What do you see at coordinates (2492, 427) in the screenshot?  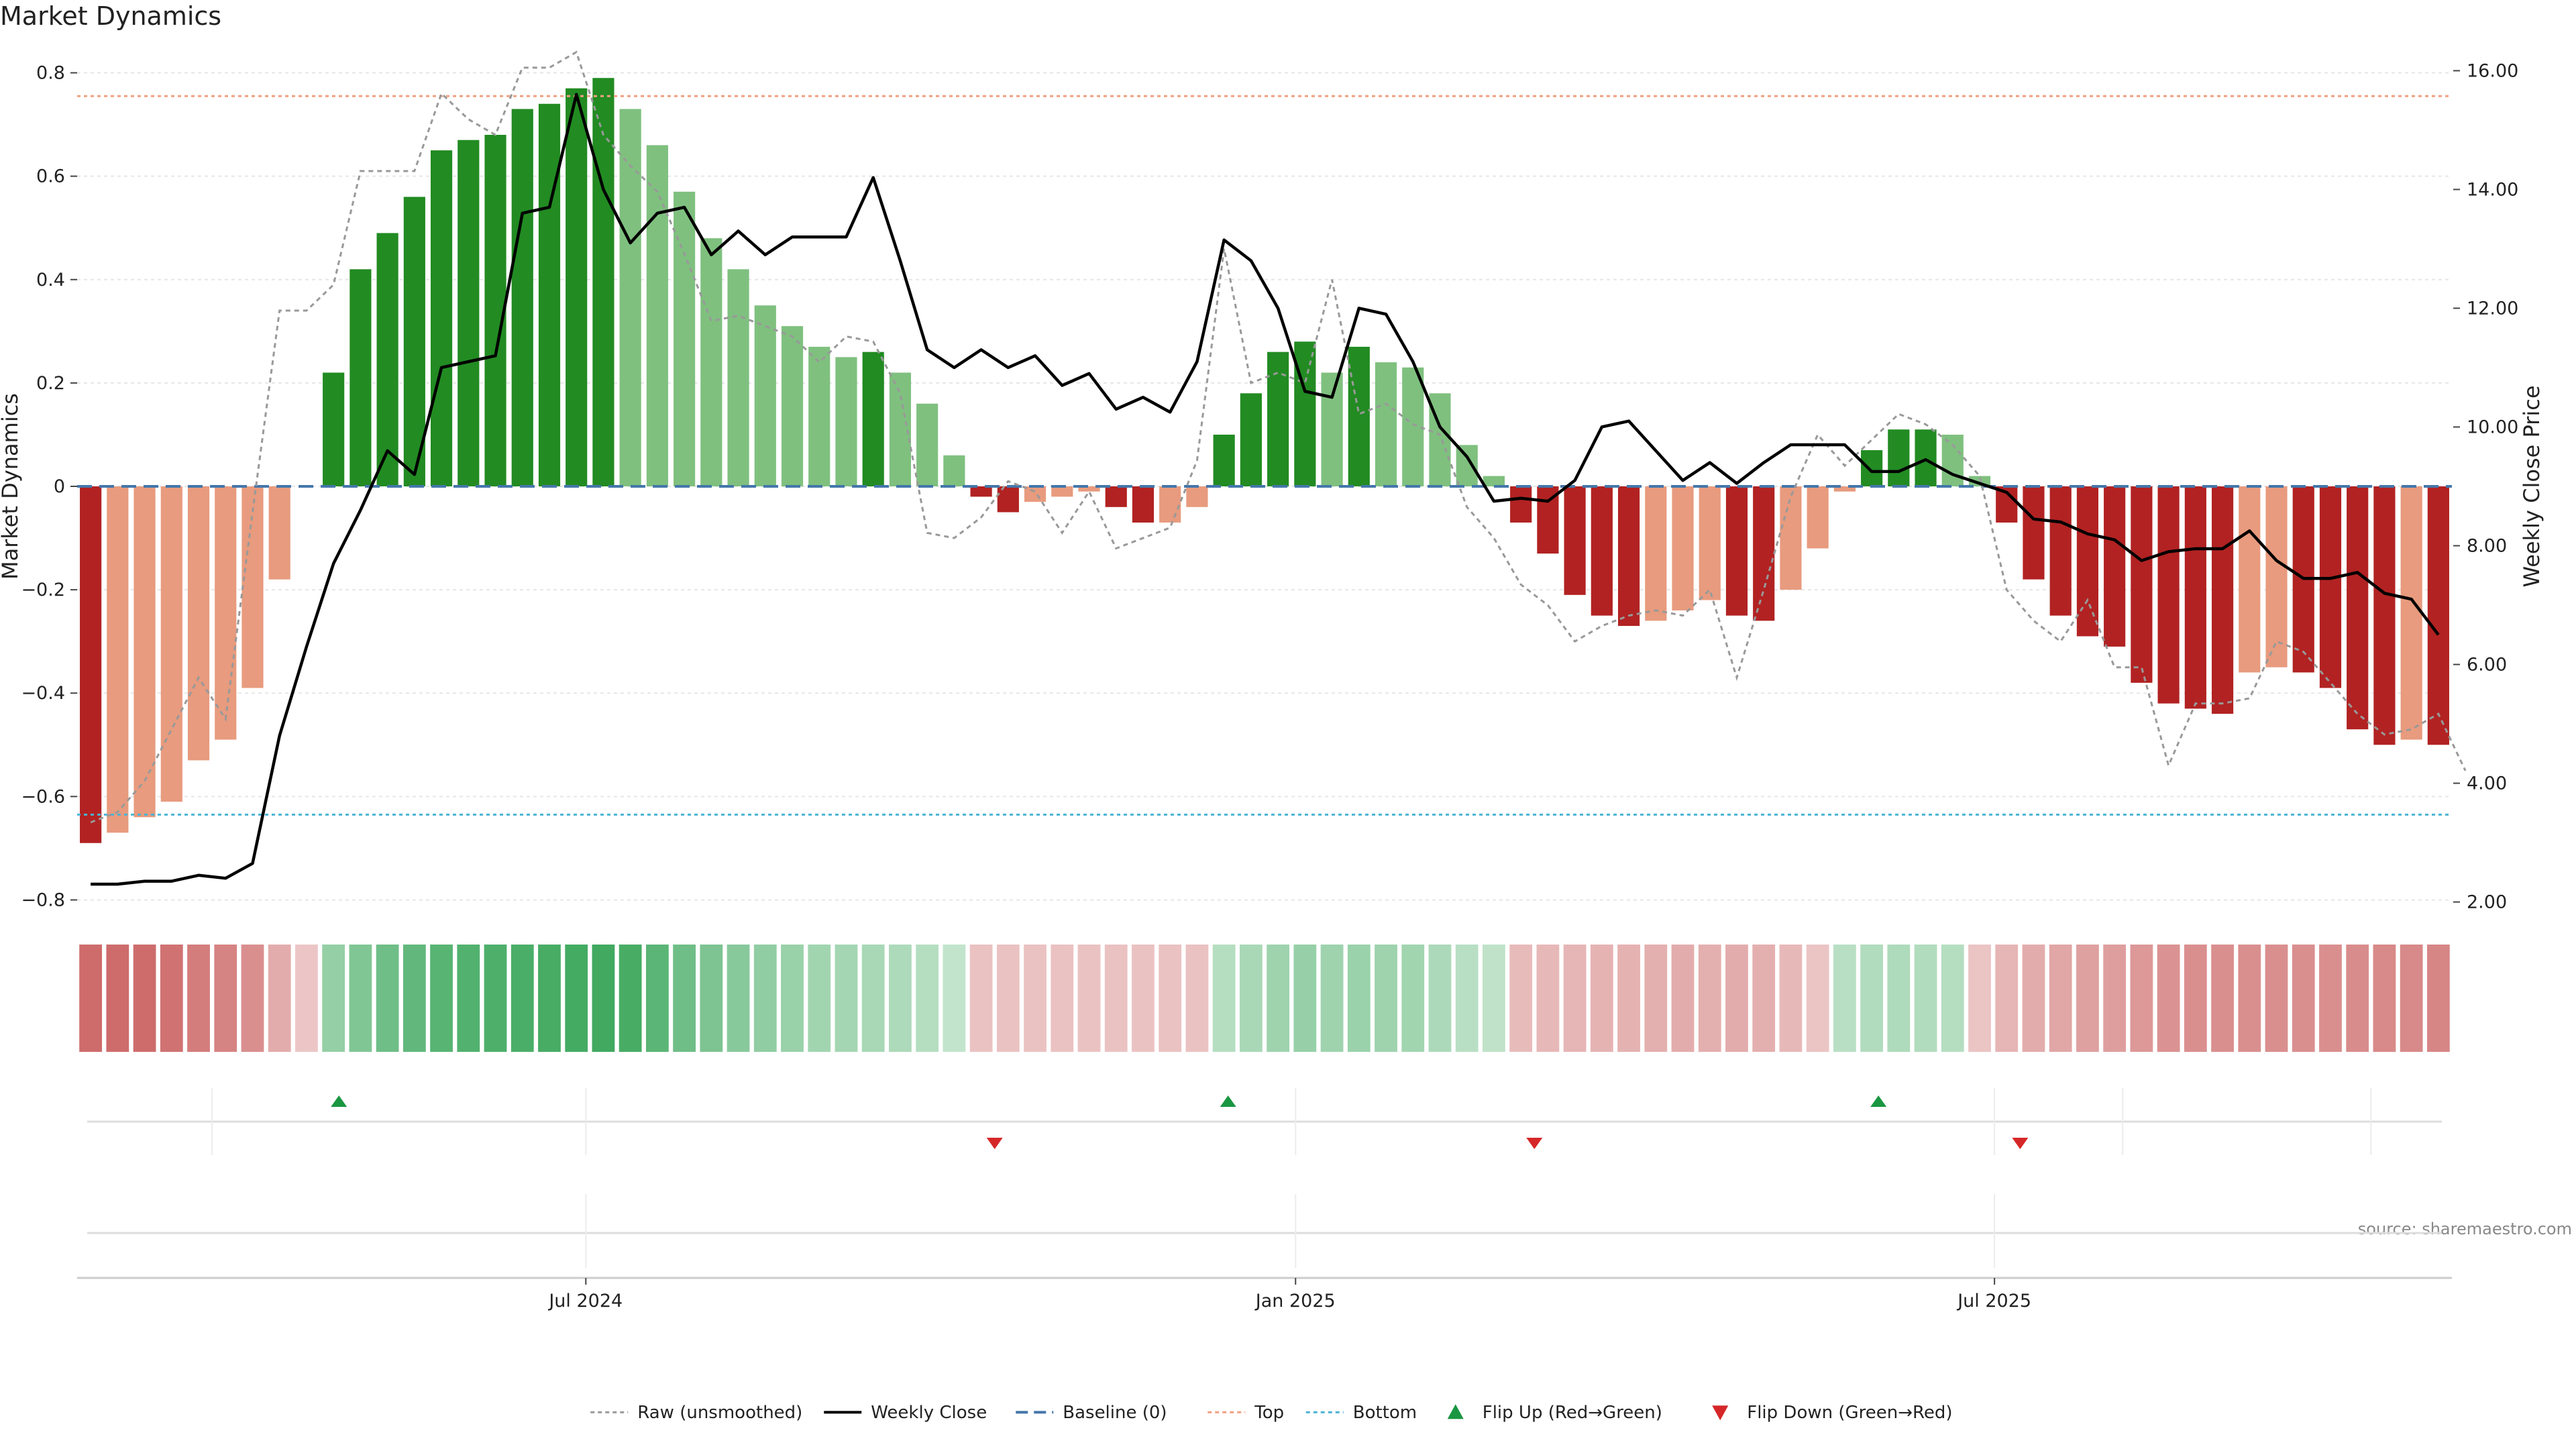 I see `y2-tick-label: 10.00` at bounding box center [2492, 427].